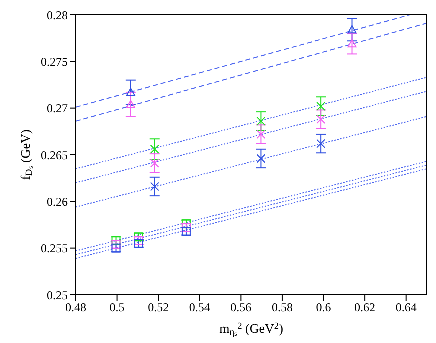 The height and width of the screenshot is (343, 436). Describe the element at coordinates (282, 307) in the screenshot. I see `x-tick-label: 0.58` at that location.